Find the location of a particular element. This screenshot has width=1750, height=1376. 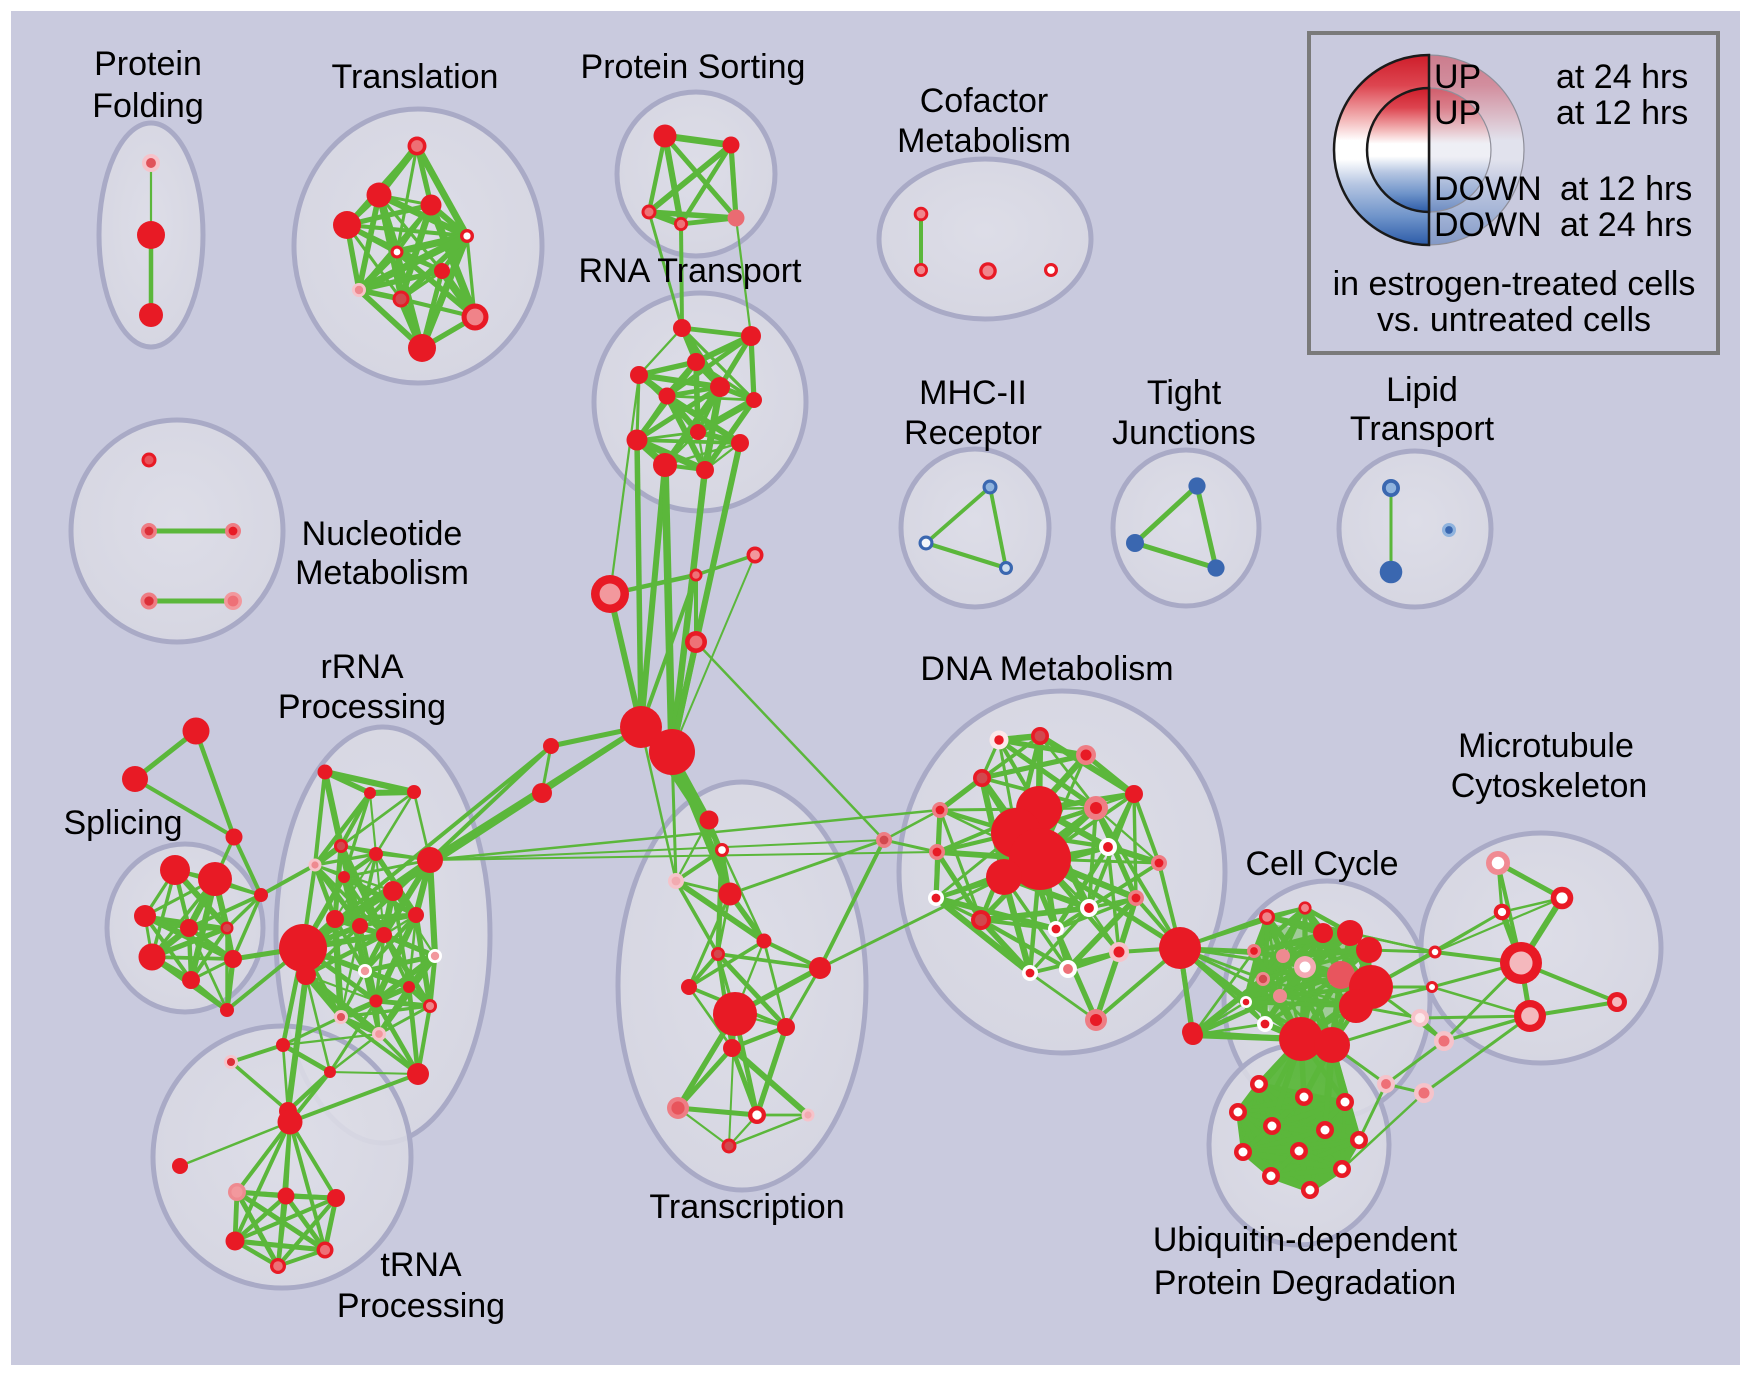

svg-text: Transport is located at coordinates (1422, 429).